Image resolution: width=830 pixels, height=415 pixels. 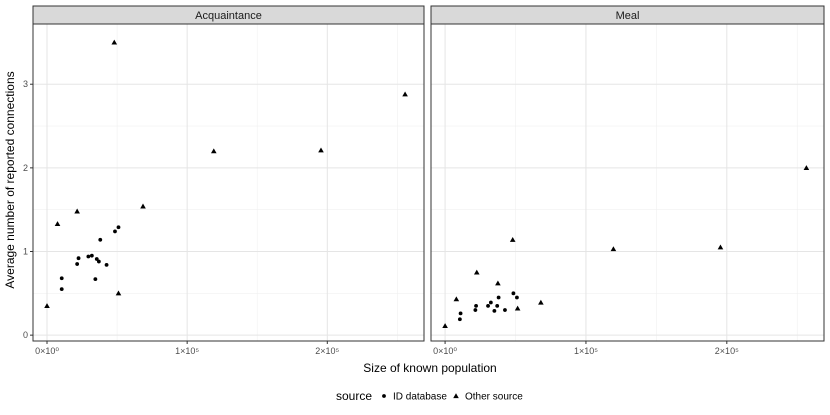 I want to click on y-tick-label: 0, so click(x=25, y=335).